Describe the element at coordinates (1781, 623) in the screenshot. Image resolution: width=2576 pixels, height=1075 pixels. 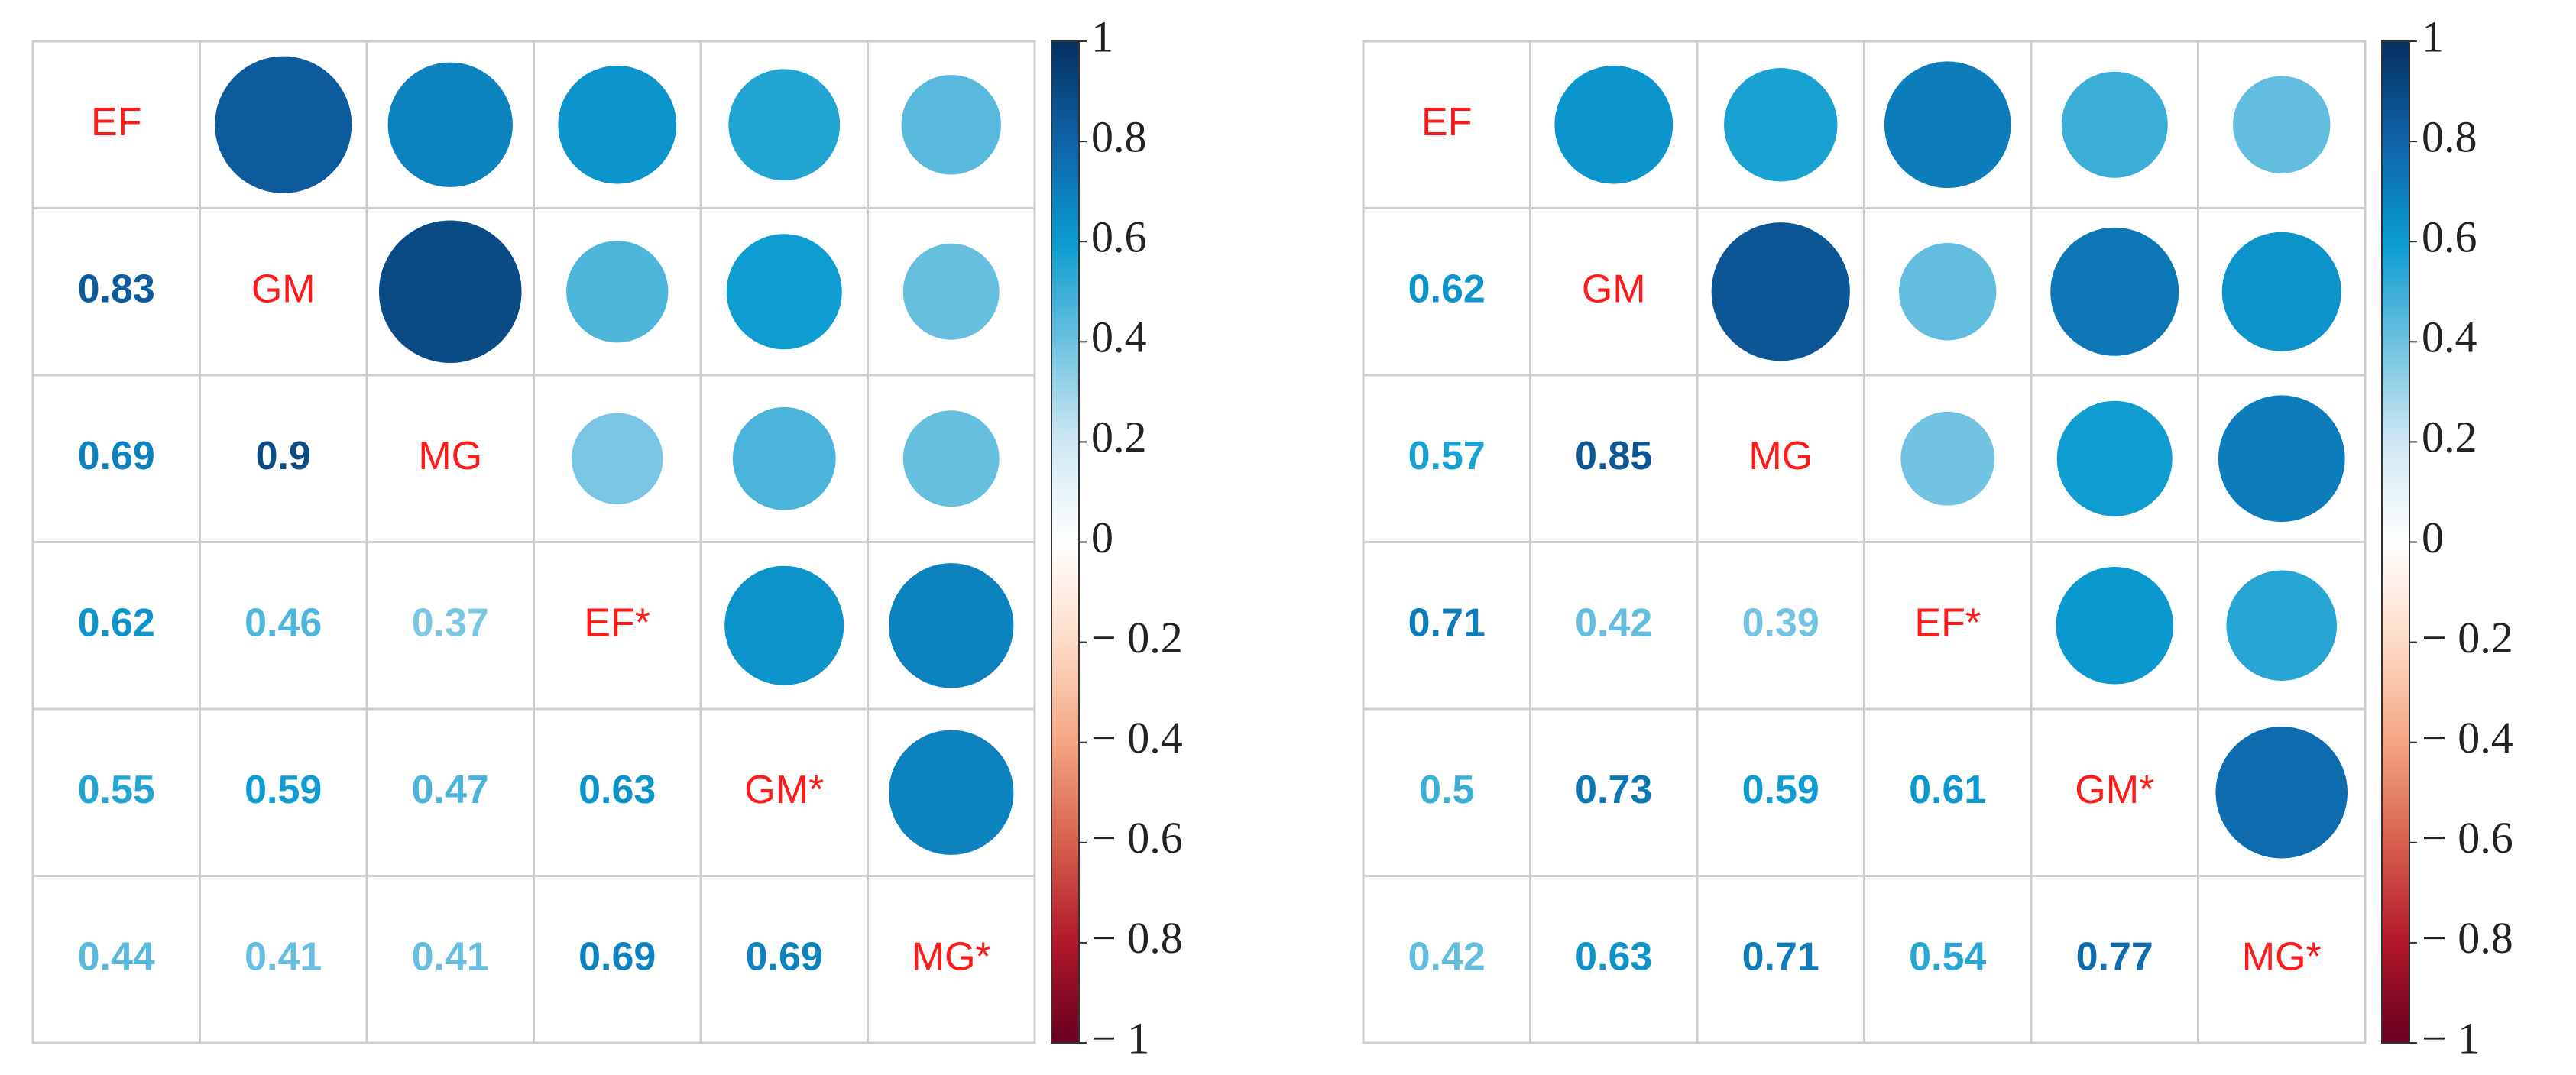
I see `correlation-value: 0.39` at that location.